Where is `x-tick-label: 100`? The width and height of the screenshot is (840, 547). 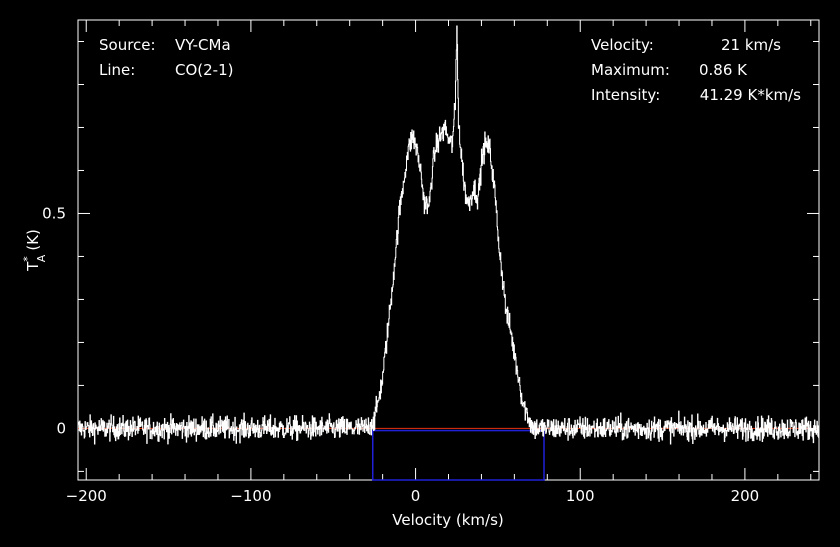
x-tick-label: 100 is located at coordinates (580, 496).